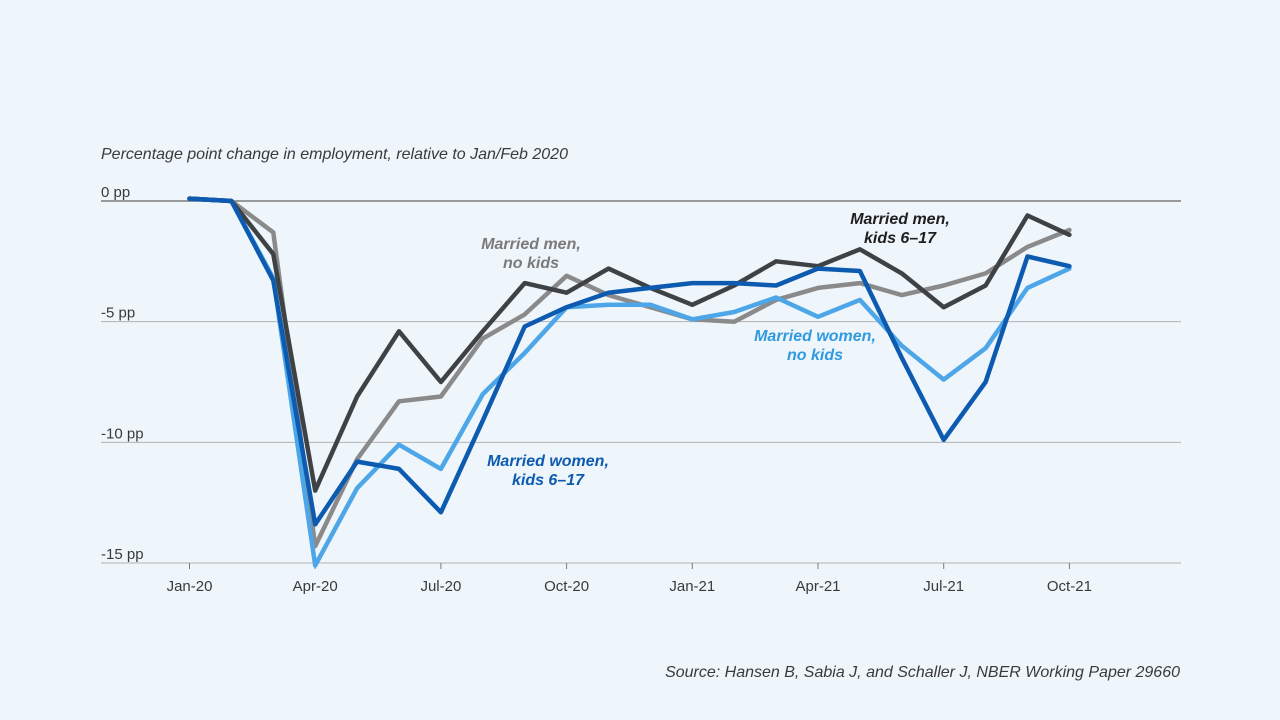  What do you see at coordinates (900, 229) in the screenshot?
I see `series-label: Married men, kids 6–17` at bounding box center [900, 229].